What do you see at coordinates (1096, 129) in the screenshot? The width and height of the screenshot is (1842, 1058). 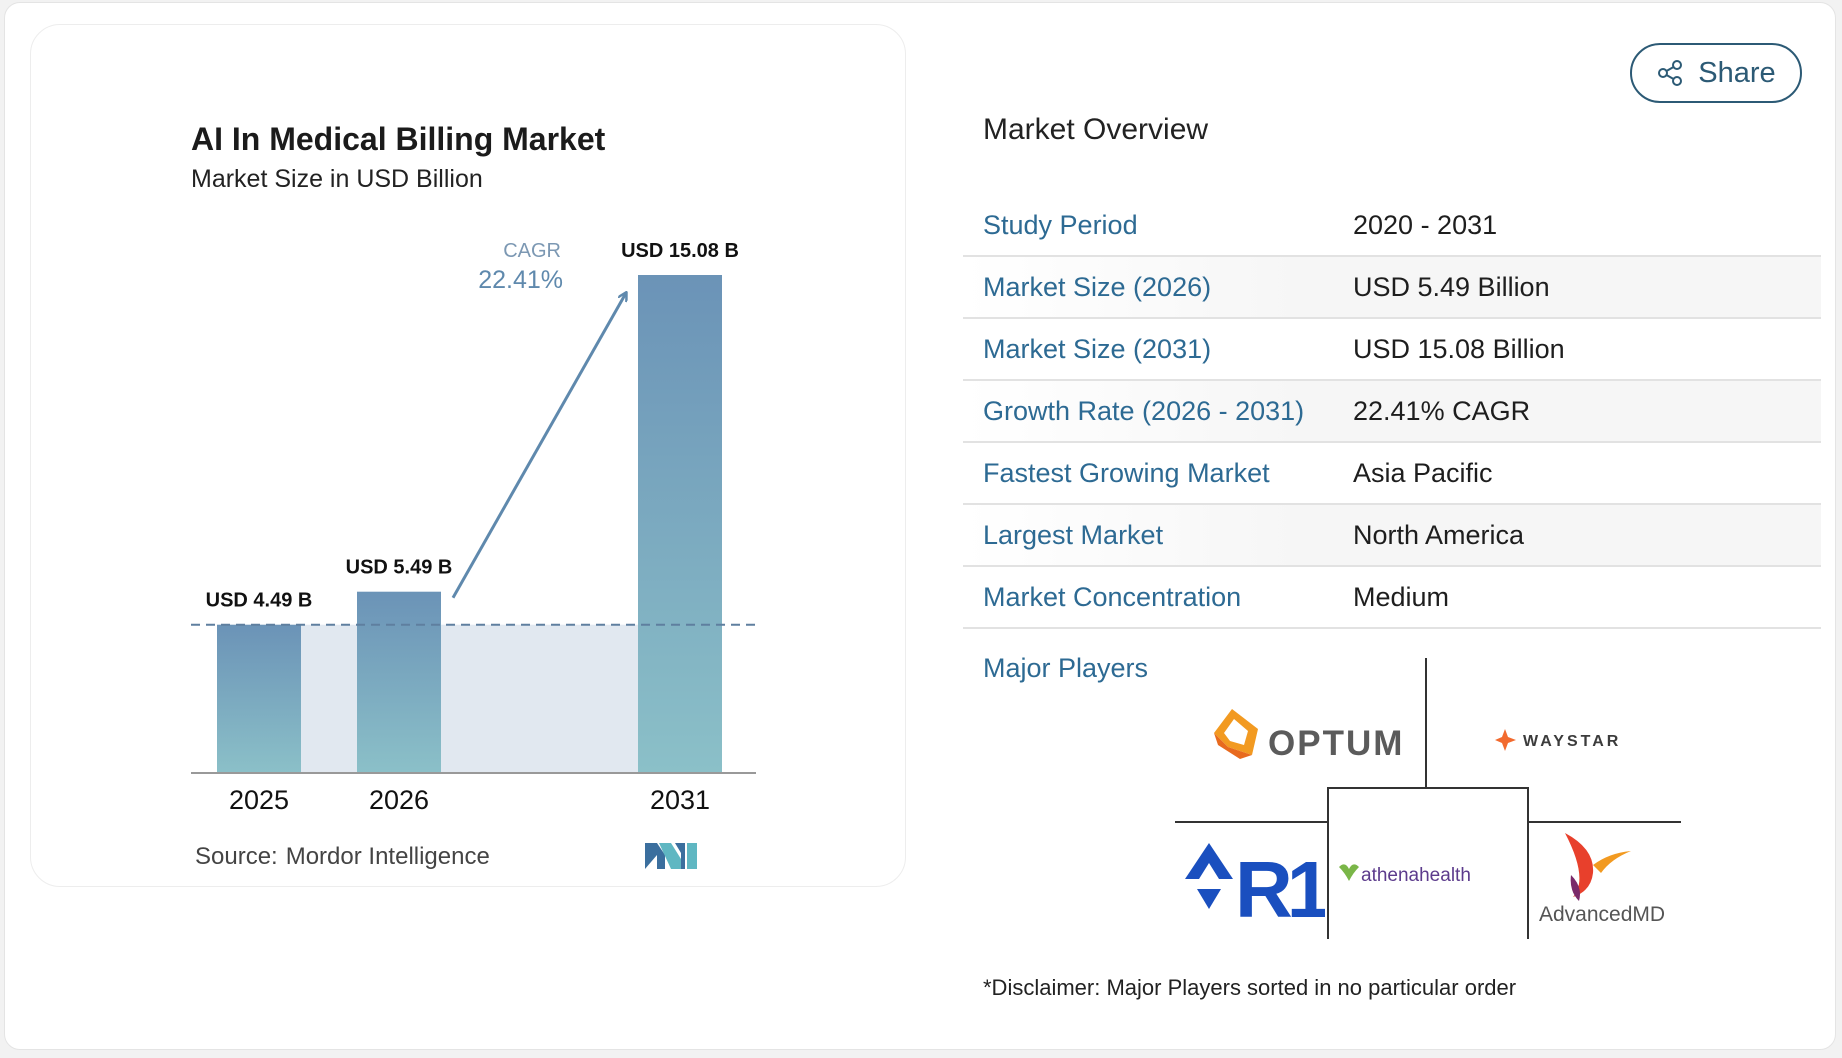 I see `overview-title: Market Overview` at bounding box center [1096, 129].